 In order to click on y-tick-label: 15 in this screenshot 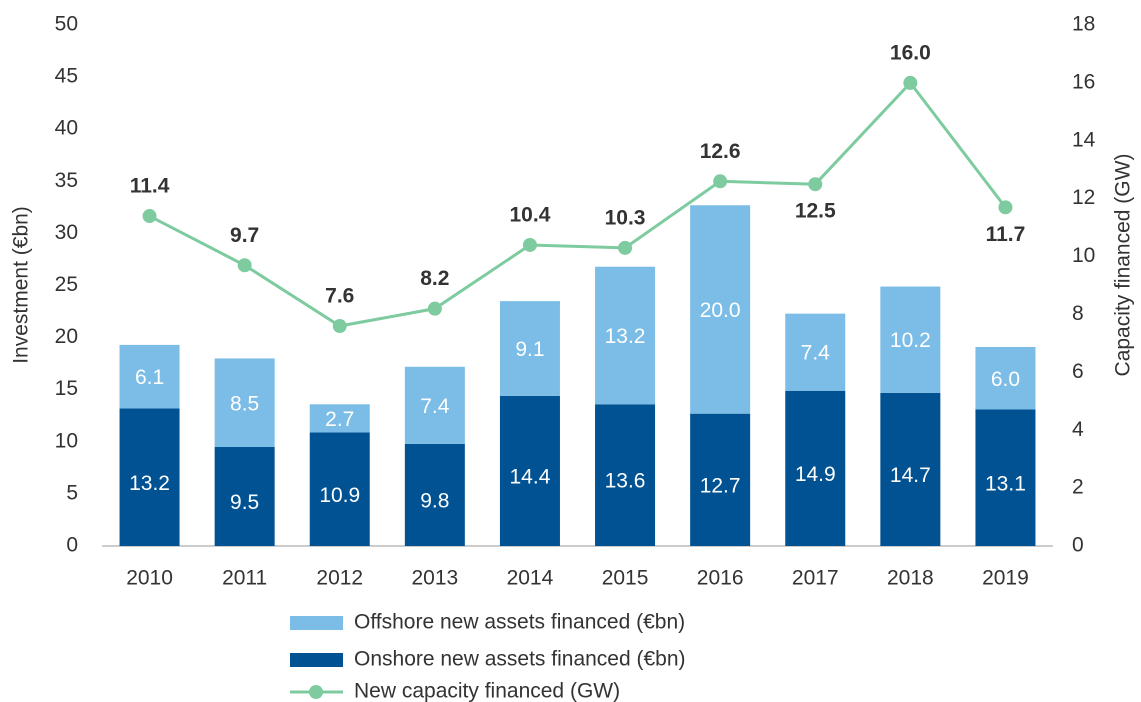, I will do `click(66, 388)`.